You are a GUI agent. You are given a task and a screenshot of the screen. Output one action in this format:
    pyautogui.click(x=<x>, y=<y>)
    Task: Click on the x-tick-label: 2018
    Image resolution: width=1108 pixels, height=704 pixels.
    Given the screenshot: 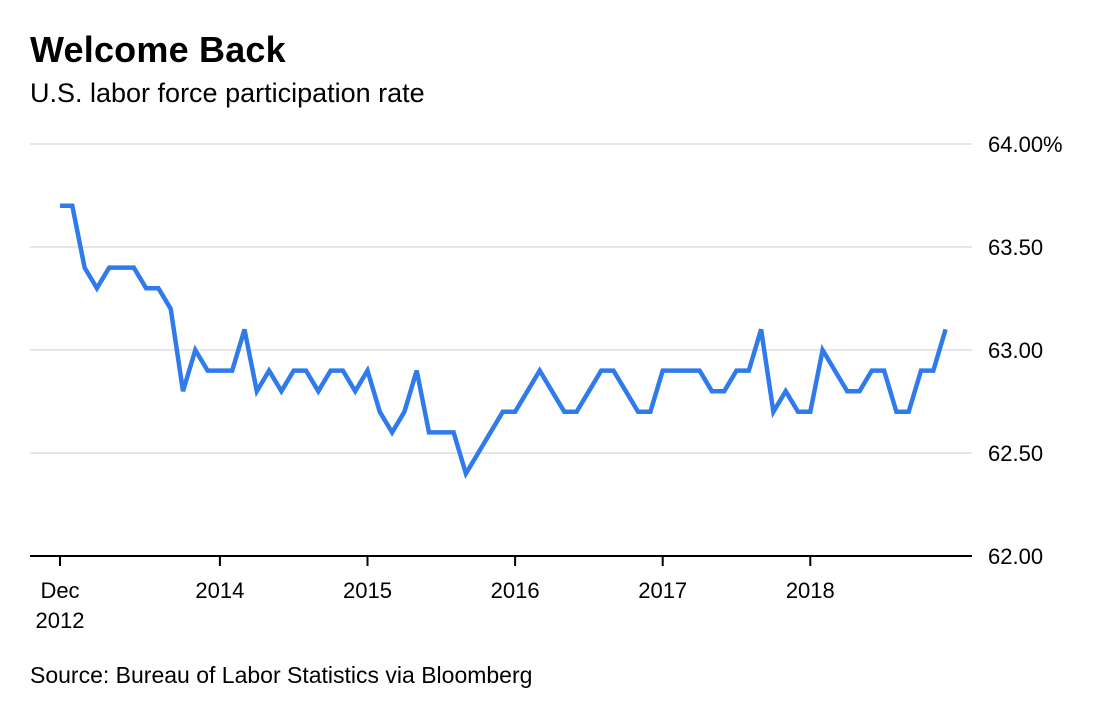 What is the action you would take?
    pyautogui.click(x=810, y=590)
    